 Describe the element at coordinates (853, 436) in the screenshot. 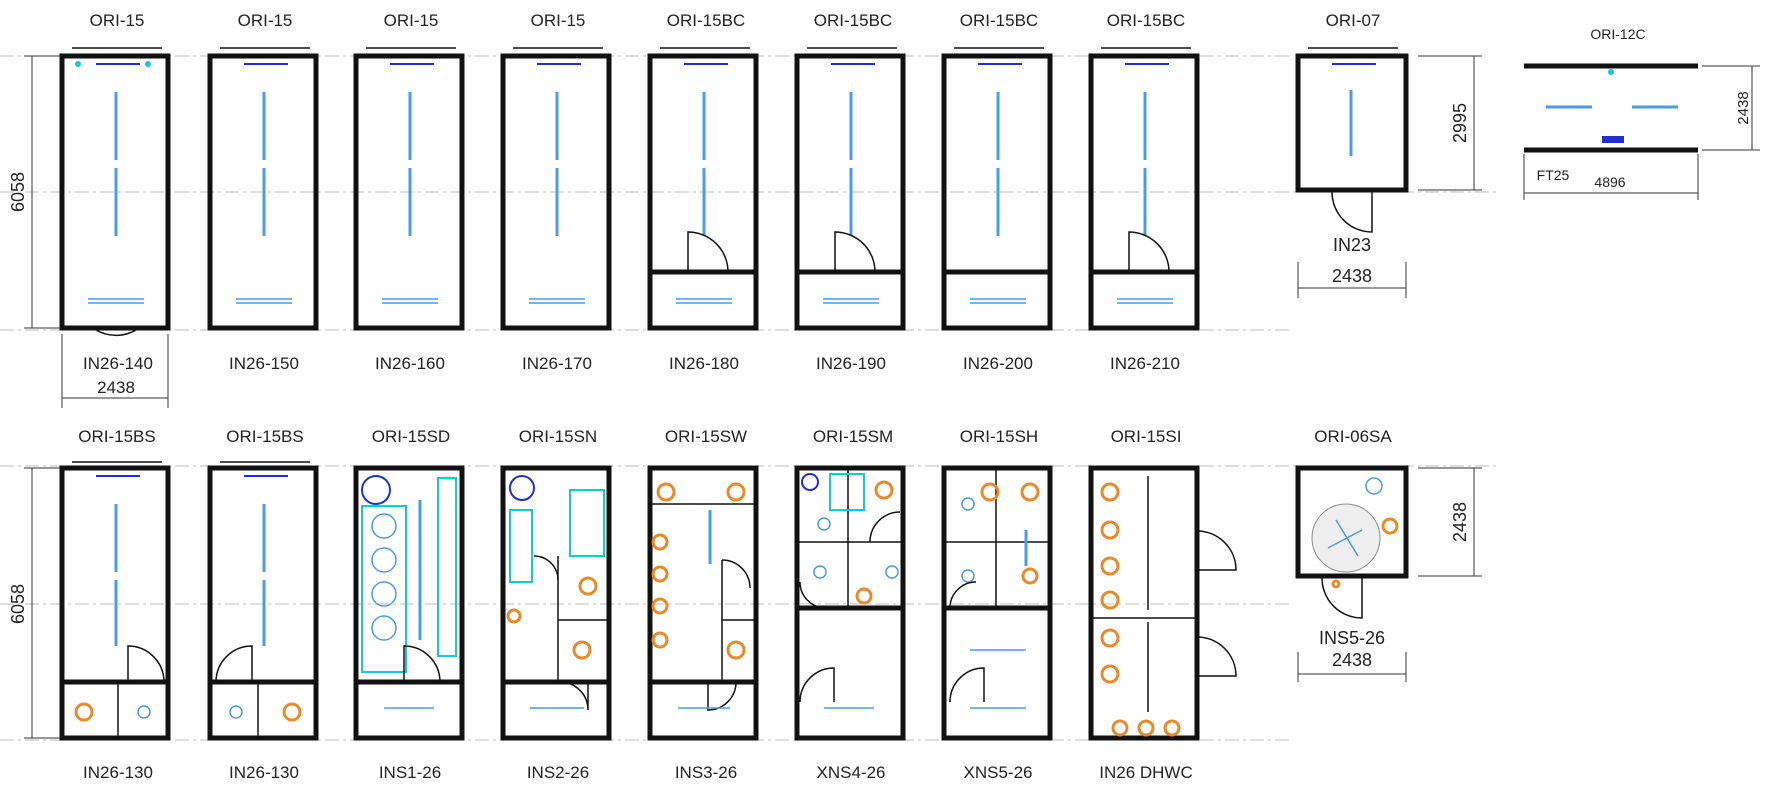

I see `module-title: ORI-15SM` at that location.